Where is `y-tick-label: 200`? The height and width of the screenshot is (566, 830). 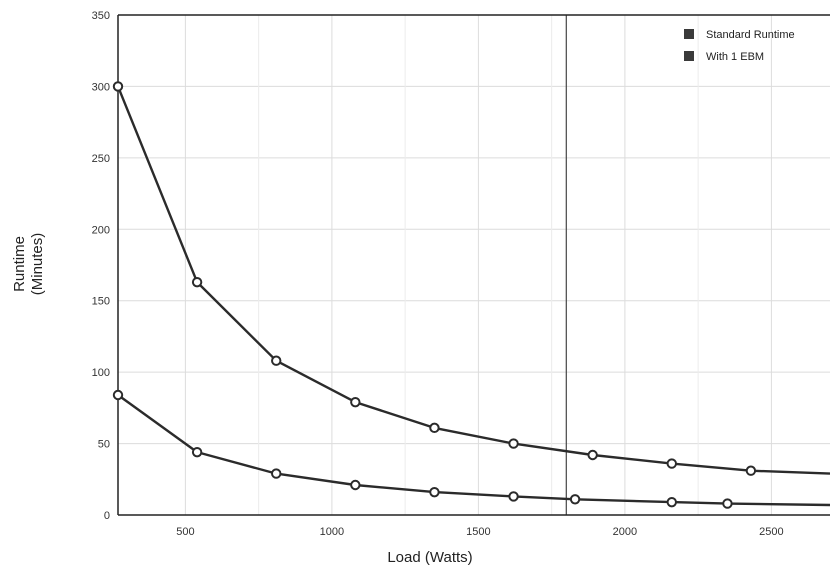 y-tick-label: 200 is located at coordinates (101, 230).